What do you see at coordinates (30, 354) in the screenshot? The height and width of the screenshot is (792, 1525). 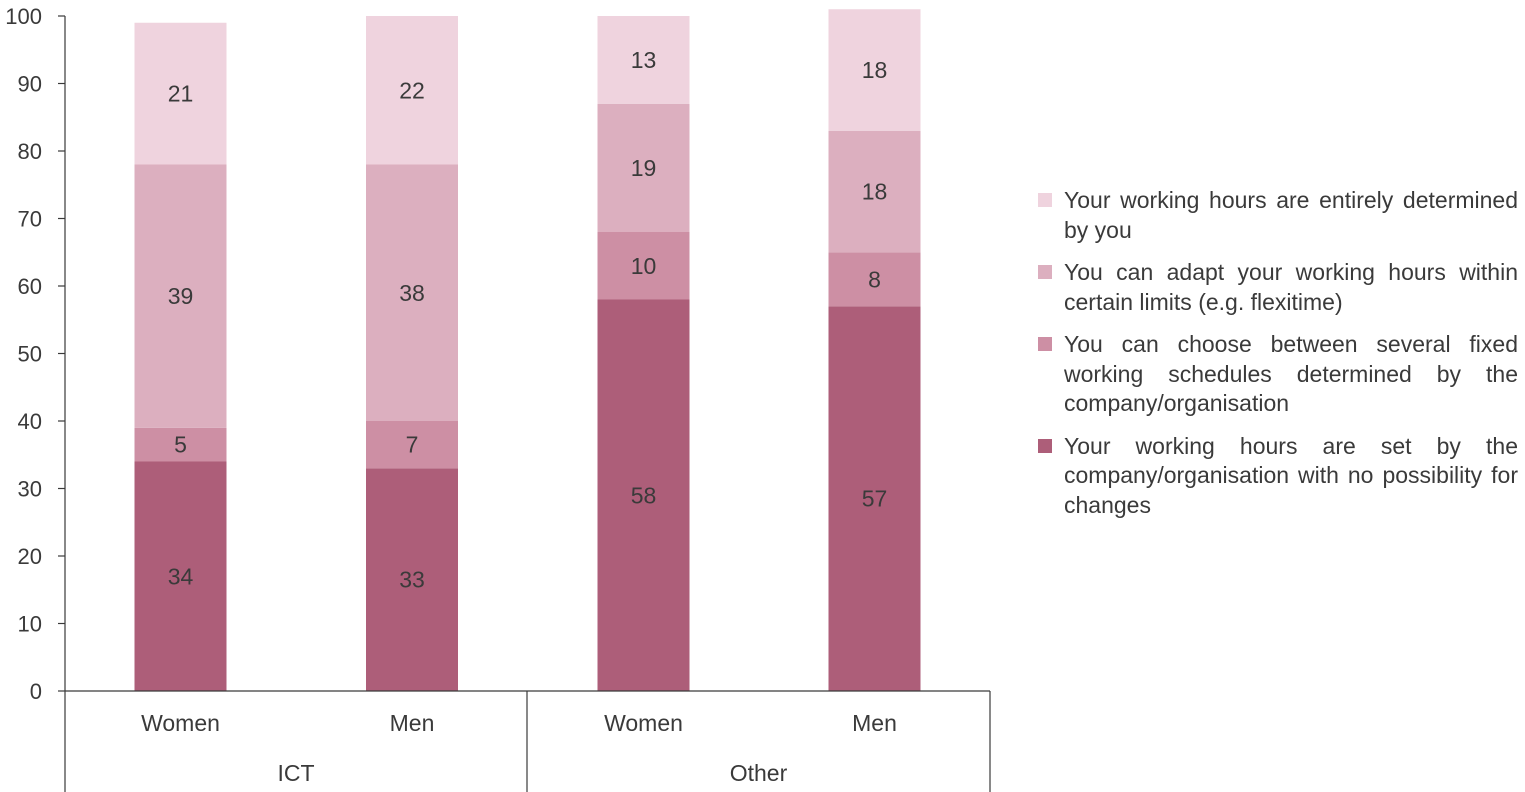 I see `y-tick-label: 50` at bounding box center [30, 354].